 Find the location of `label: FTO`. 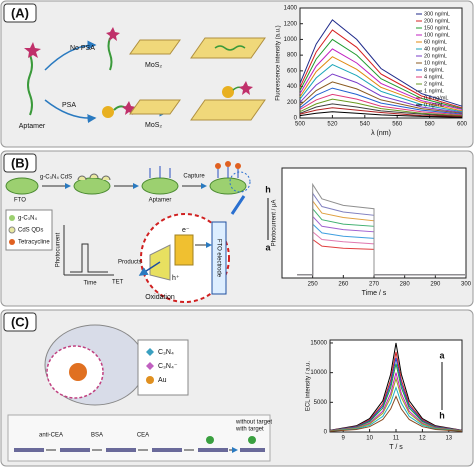

label: FTO is located at coordinates (20, 201).